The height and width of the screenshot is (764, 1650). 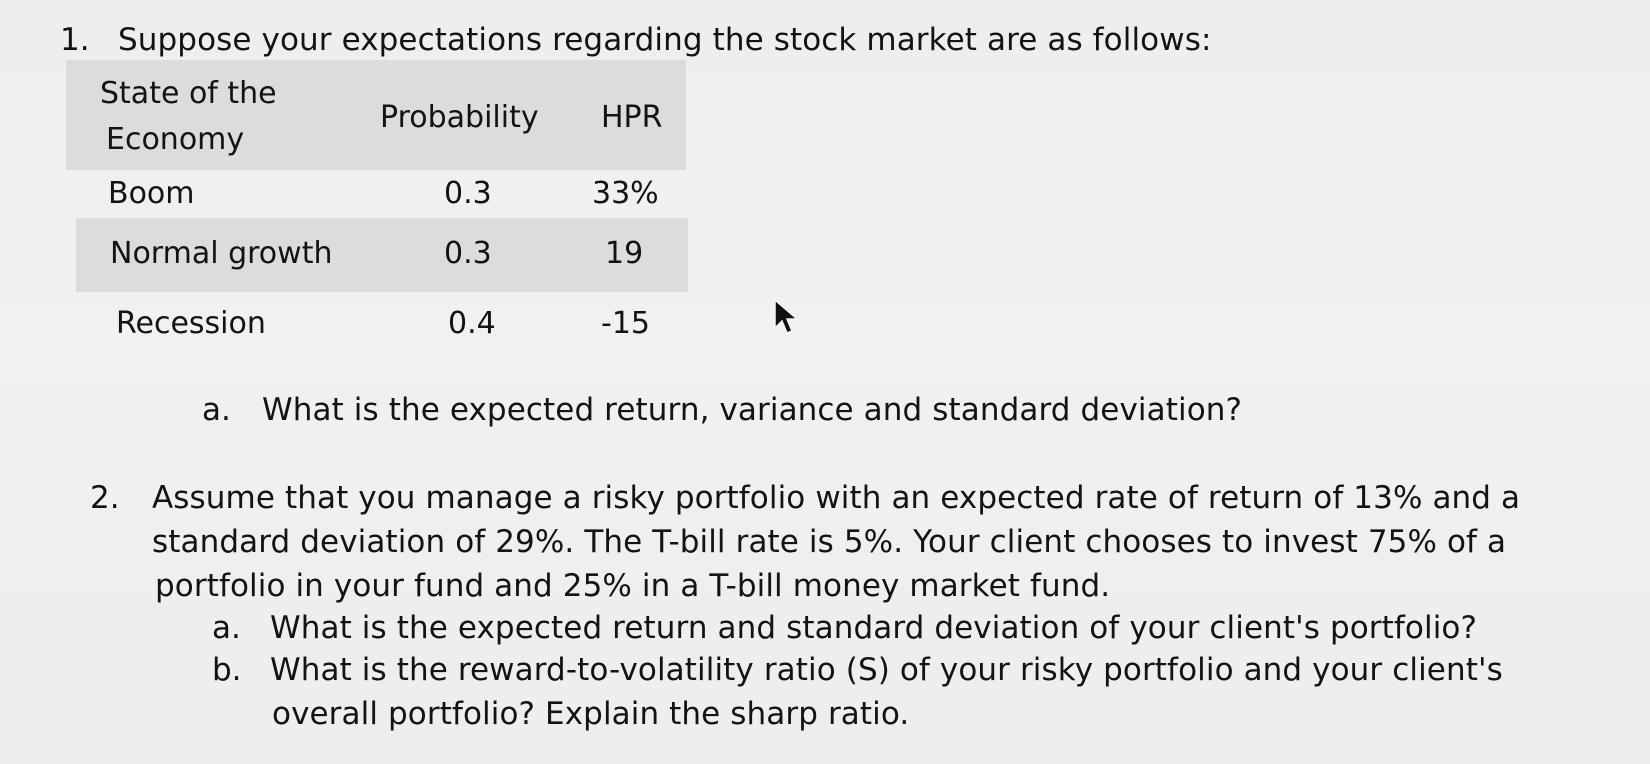 I want to click on question-1-number: 1., so click(x=75, y=40).